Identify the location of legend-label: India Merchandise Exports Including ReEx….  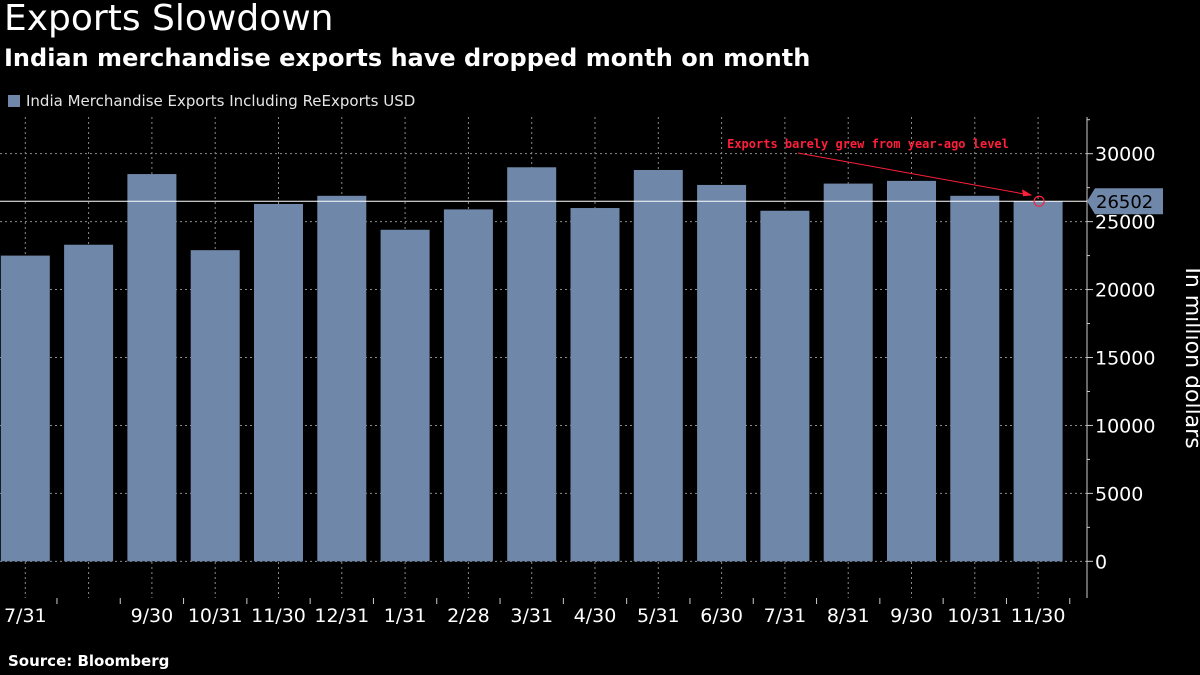
(221, 101).